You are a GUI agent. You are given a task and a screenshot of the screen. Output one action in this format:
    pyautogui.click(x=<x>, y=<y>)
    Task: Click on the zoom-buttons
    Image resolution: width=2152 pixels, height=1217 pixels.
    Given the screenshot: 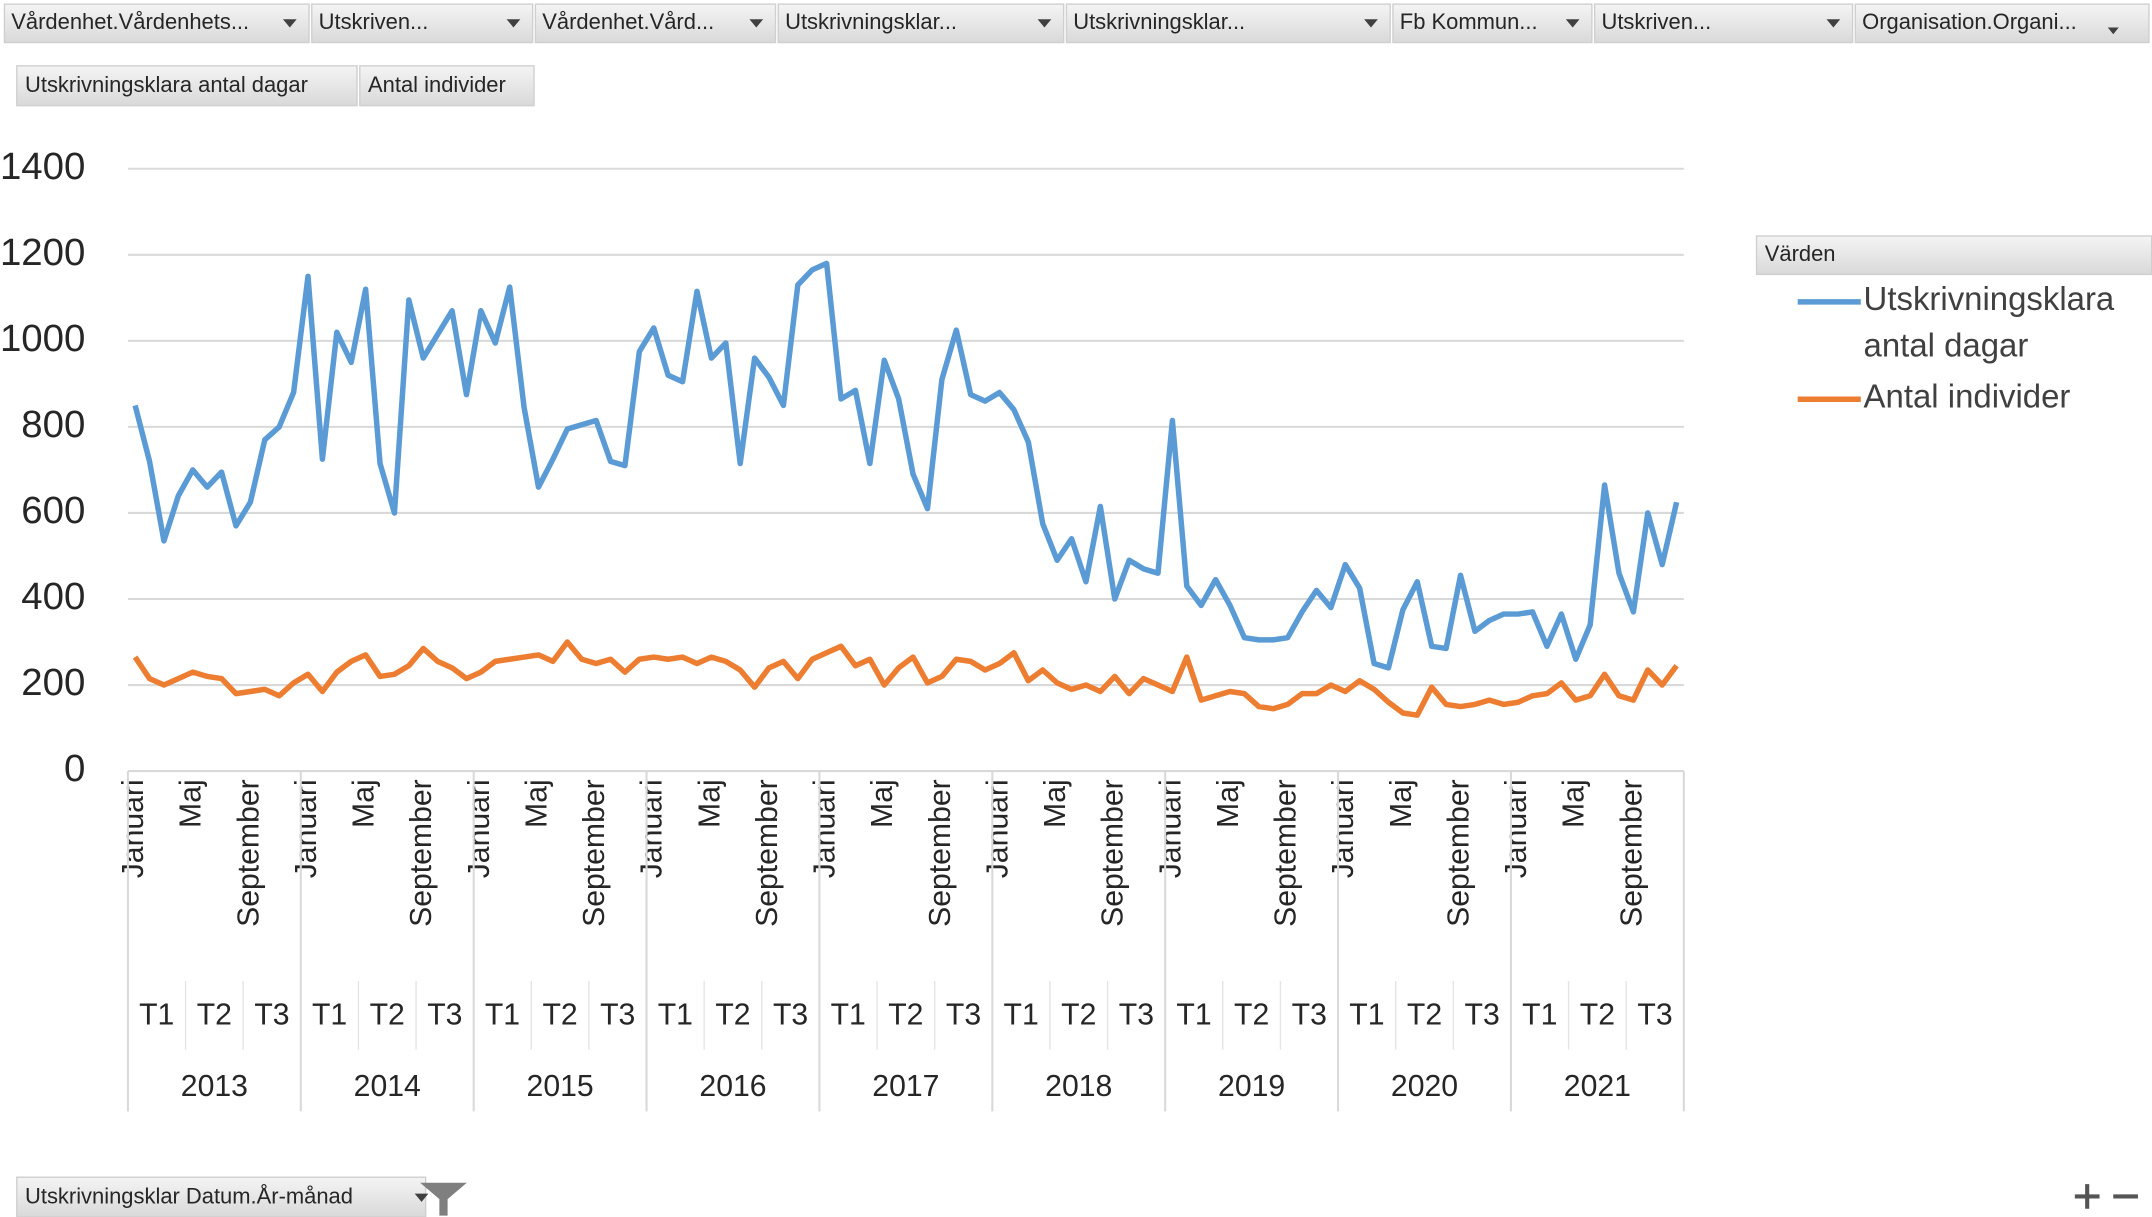 What is the action you would take?
    pyautogui.click(x=2106, y=1196)
    